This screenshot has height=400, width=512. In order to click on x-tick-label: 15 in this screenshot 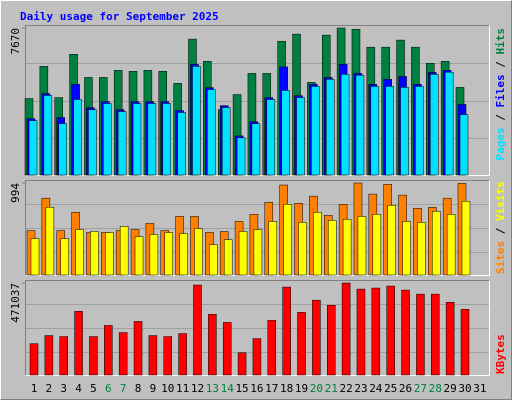, I will do `click(241, 388)`.